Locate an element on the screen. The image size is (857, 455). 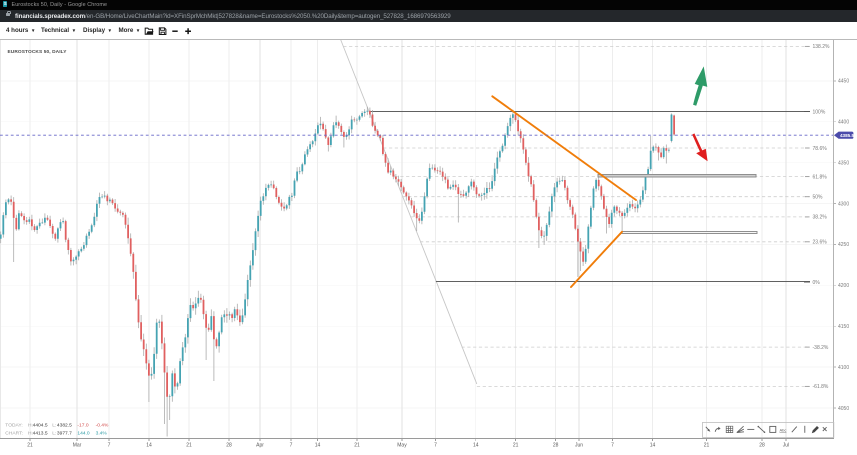
svg-text: 61.8% is located at coordinates (820, 177).